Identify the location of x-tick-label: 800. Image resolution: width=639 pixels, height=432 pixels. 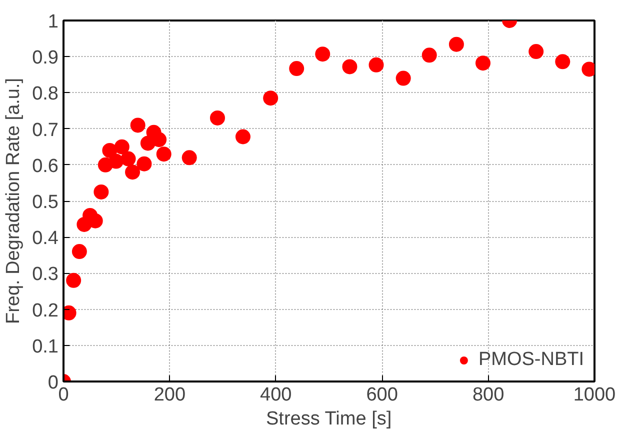
(488, 395).